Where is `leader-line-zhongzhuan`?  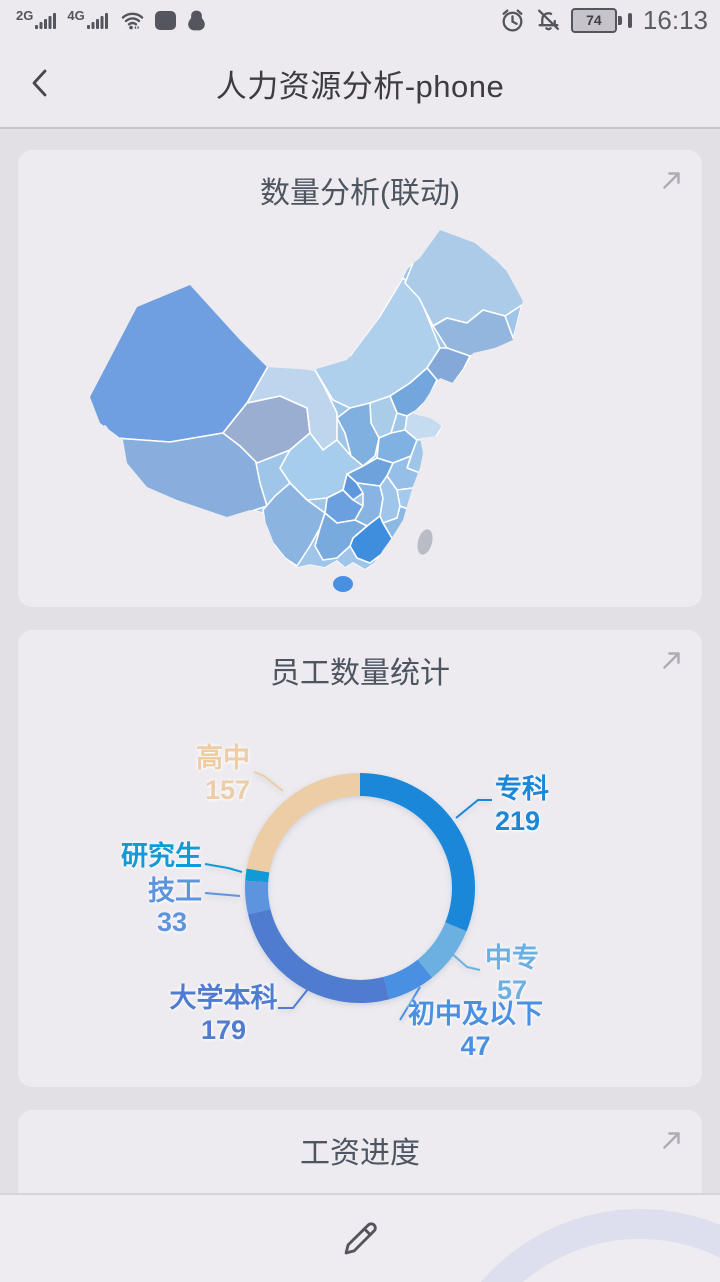 leader-line-zhongzhuan is located at coordinates (465, 961).